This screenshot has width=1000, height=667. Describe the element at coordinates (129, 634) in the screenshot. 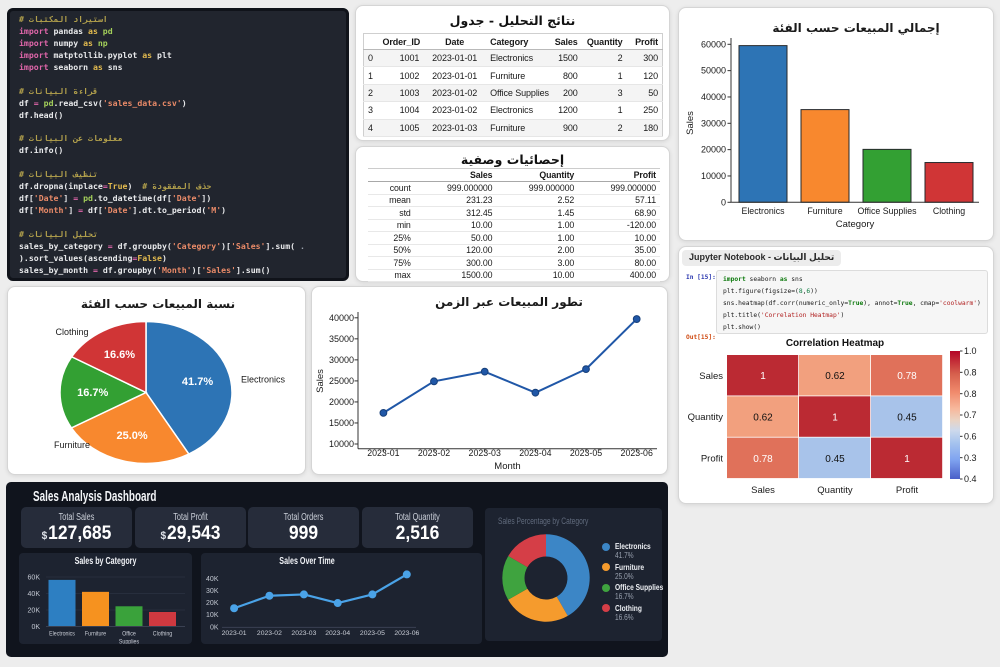

I see `svg-text: Office` at that location.